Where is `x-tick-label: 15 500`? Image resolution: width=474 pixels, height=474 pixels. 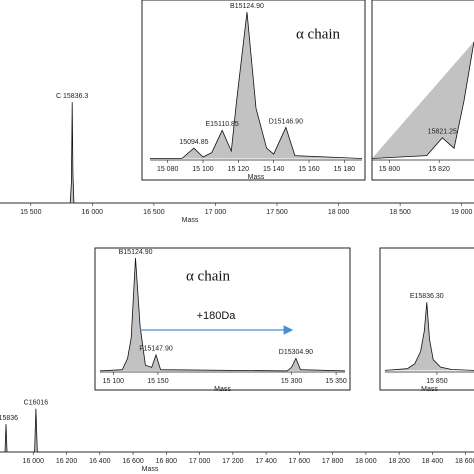
x-tick-label: 15 500 is located at coordinates (31, 212).